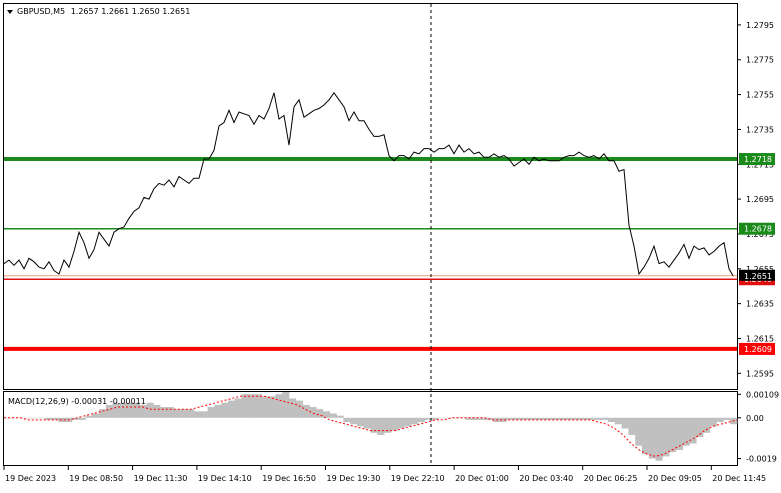 This screenshot has width=781, height=493. What do you see at coordinates (161, 478) in the screenshot?
I see `time-tick-label-2: 19 Dec 11:30` at bounding box center [161, 478].